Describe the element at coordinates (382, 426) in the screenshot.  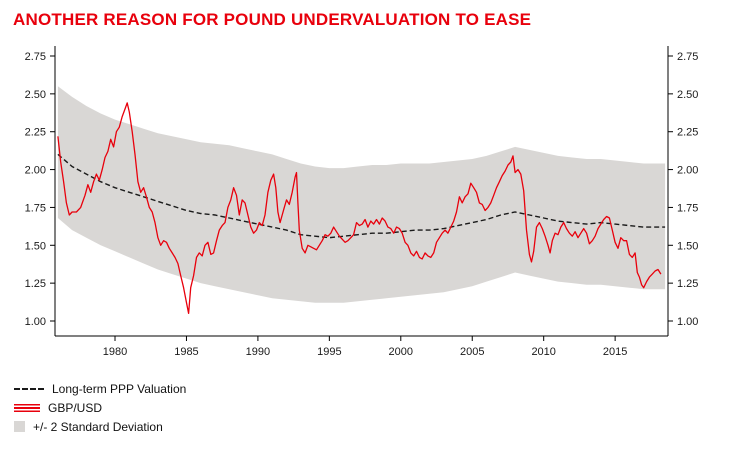
I see `legend-item-stdev: +/- 2 Standard Deviation` at that location.